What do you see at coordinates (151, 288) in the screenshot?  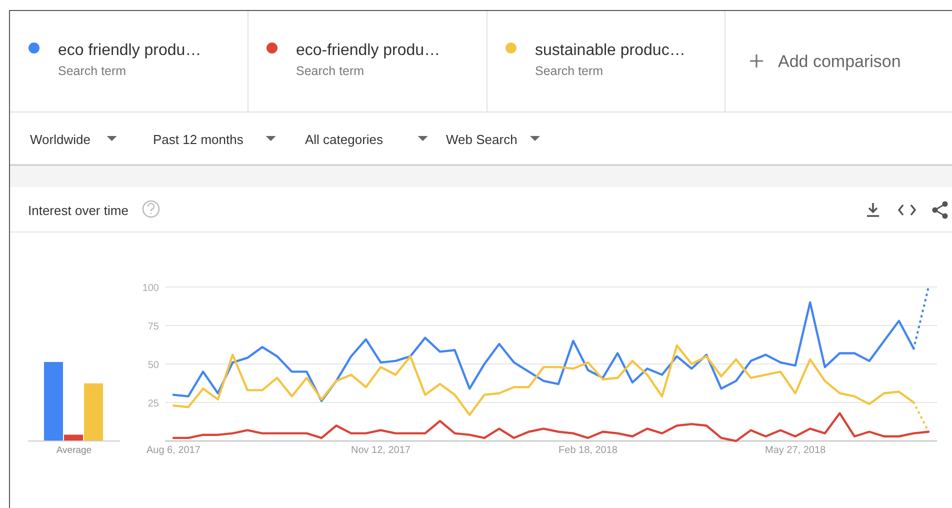 I see `y-tick-label: 100` at bounding box center [151, 288].